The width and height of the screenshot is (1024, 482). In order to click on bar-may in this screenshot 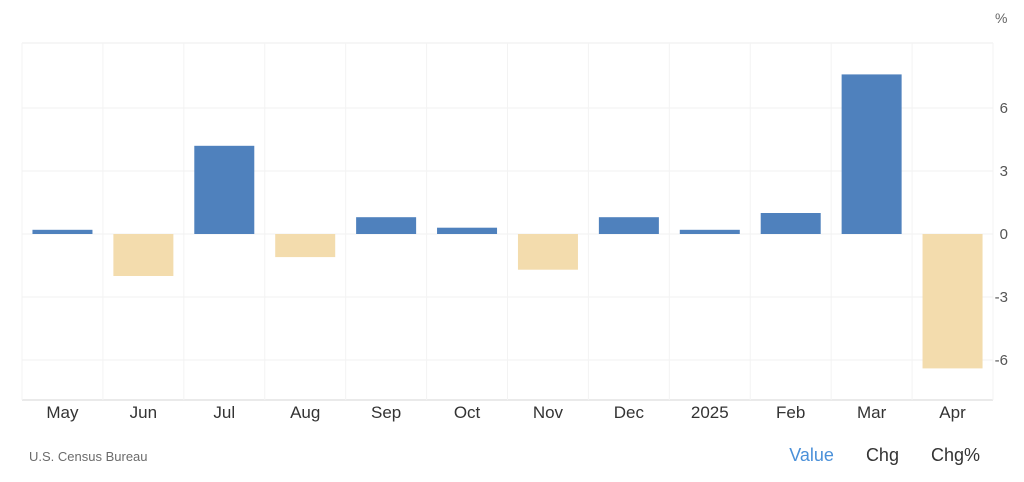, I will do `click(62, 231)`.